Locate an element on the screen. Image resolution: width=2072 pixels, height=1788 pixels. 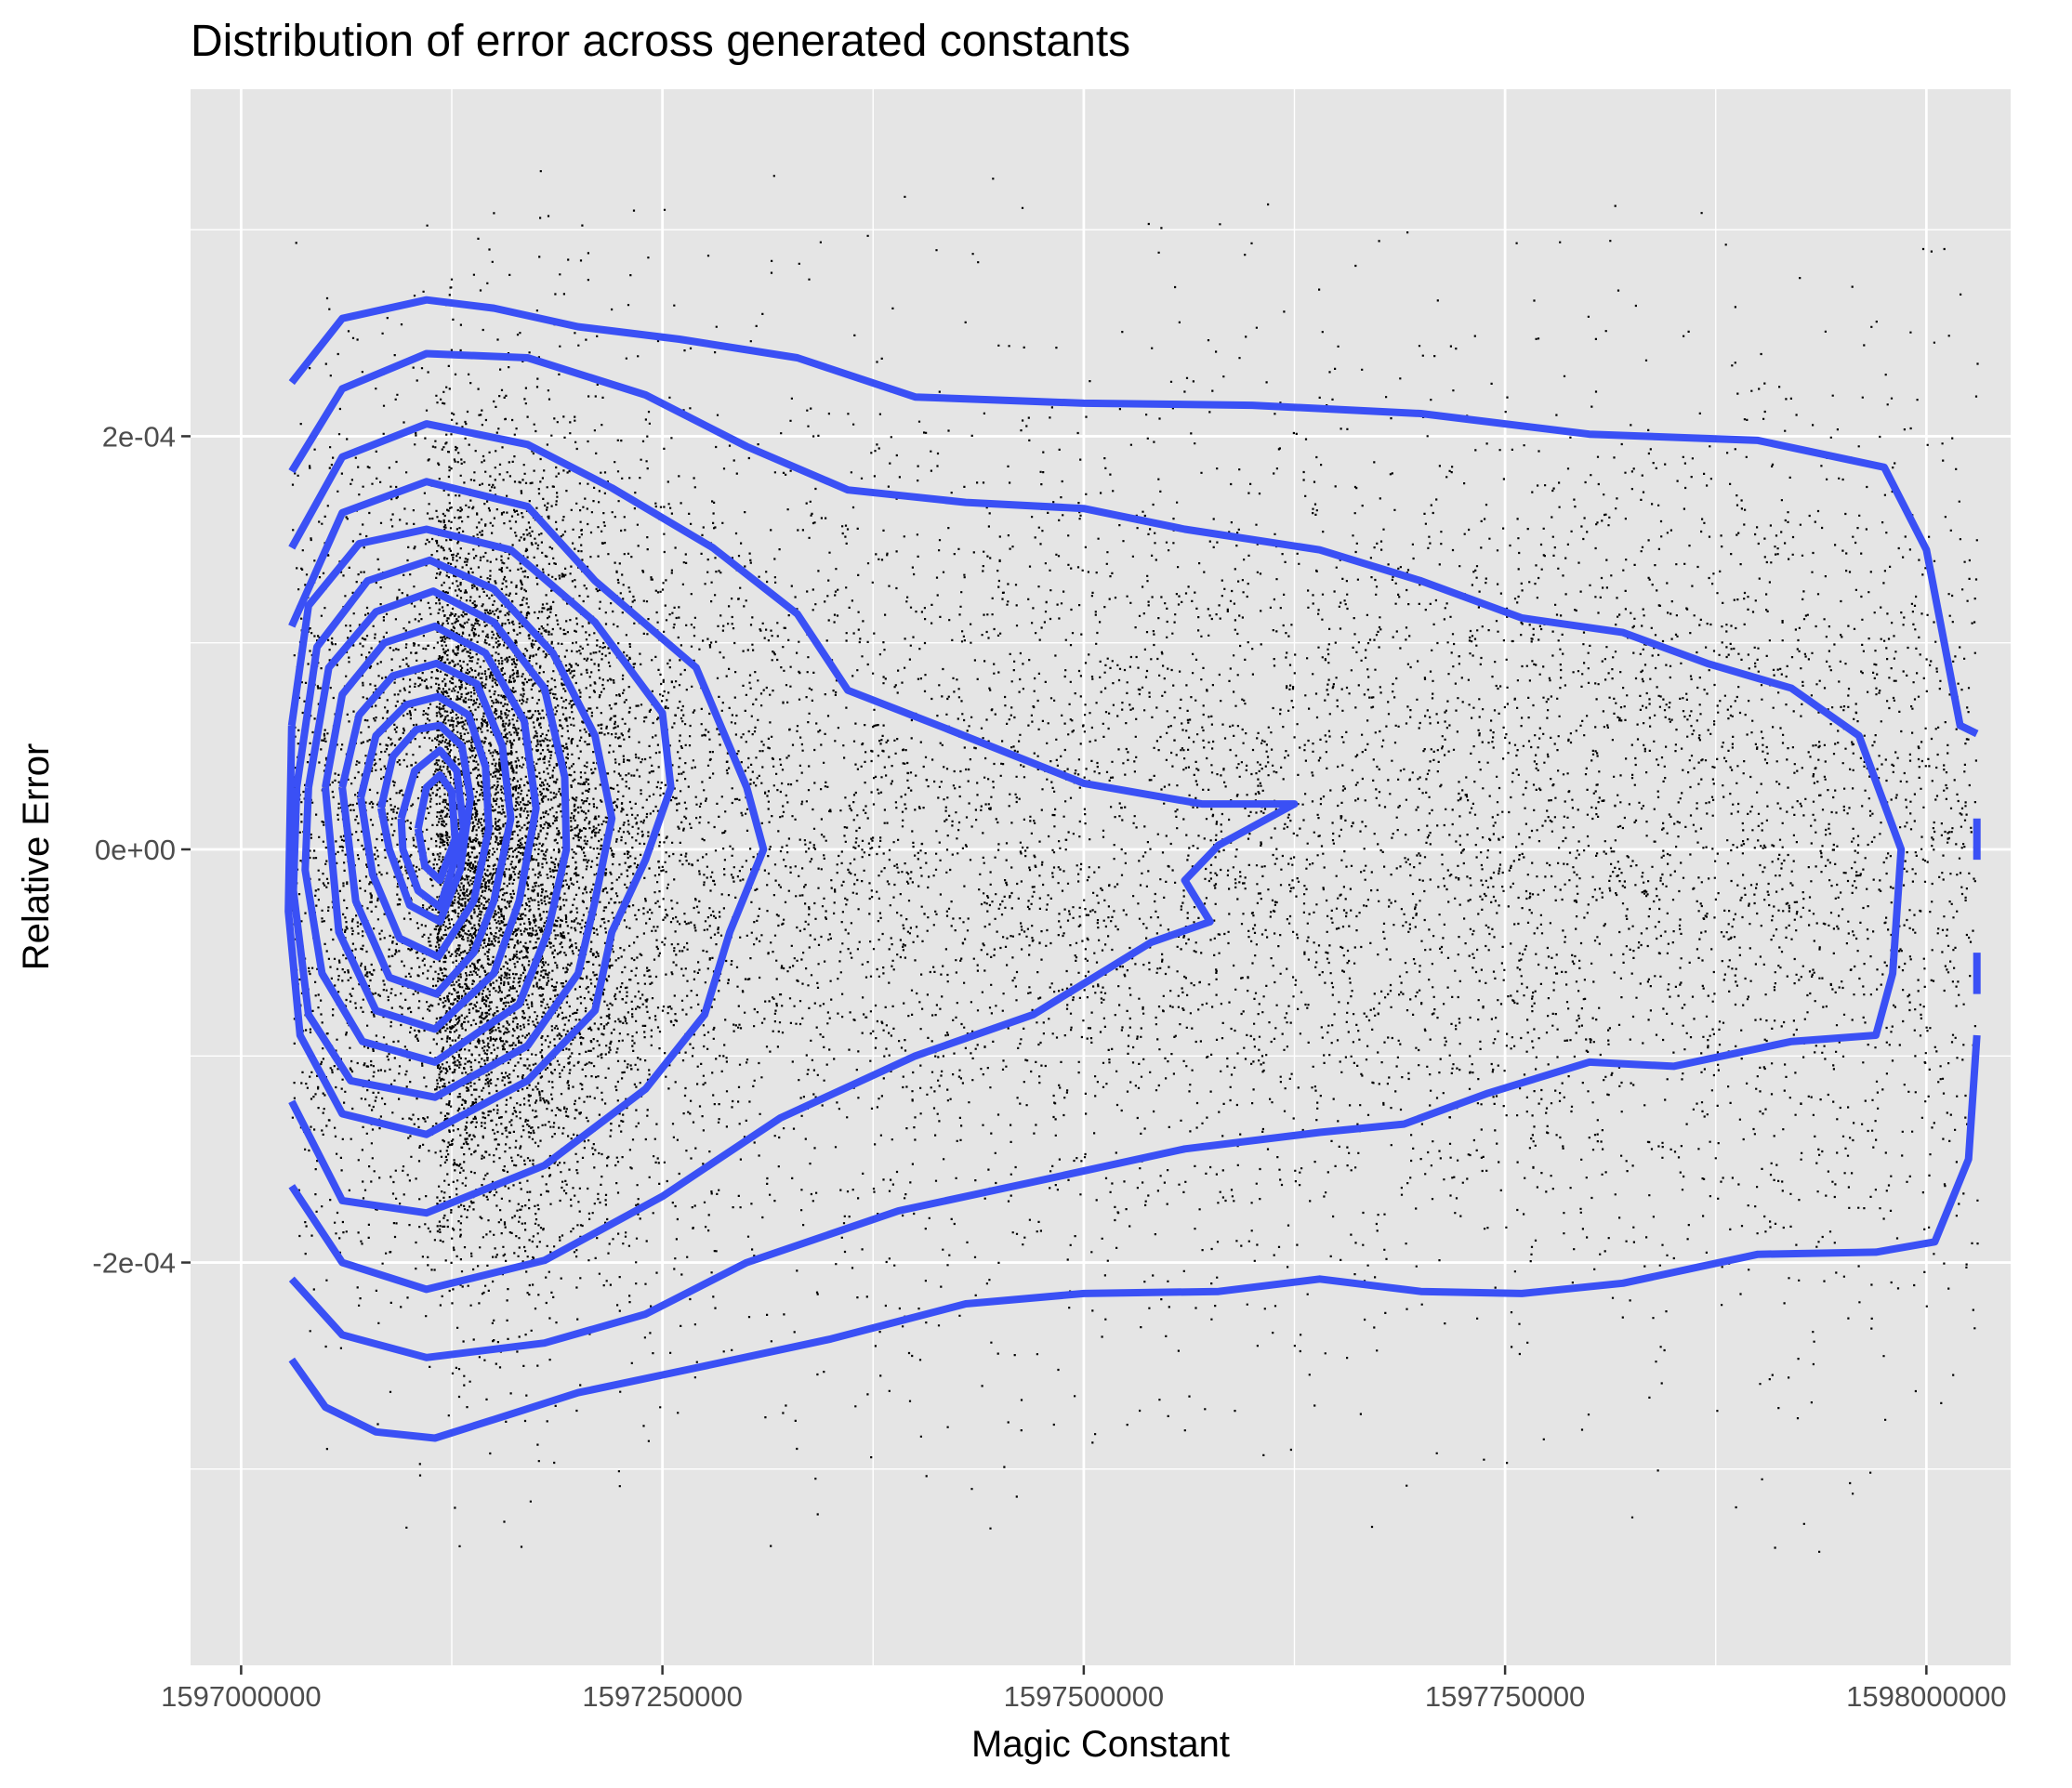
y-tick-label: 0e+00 is located at coordinates (135, 850).